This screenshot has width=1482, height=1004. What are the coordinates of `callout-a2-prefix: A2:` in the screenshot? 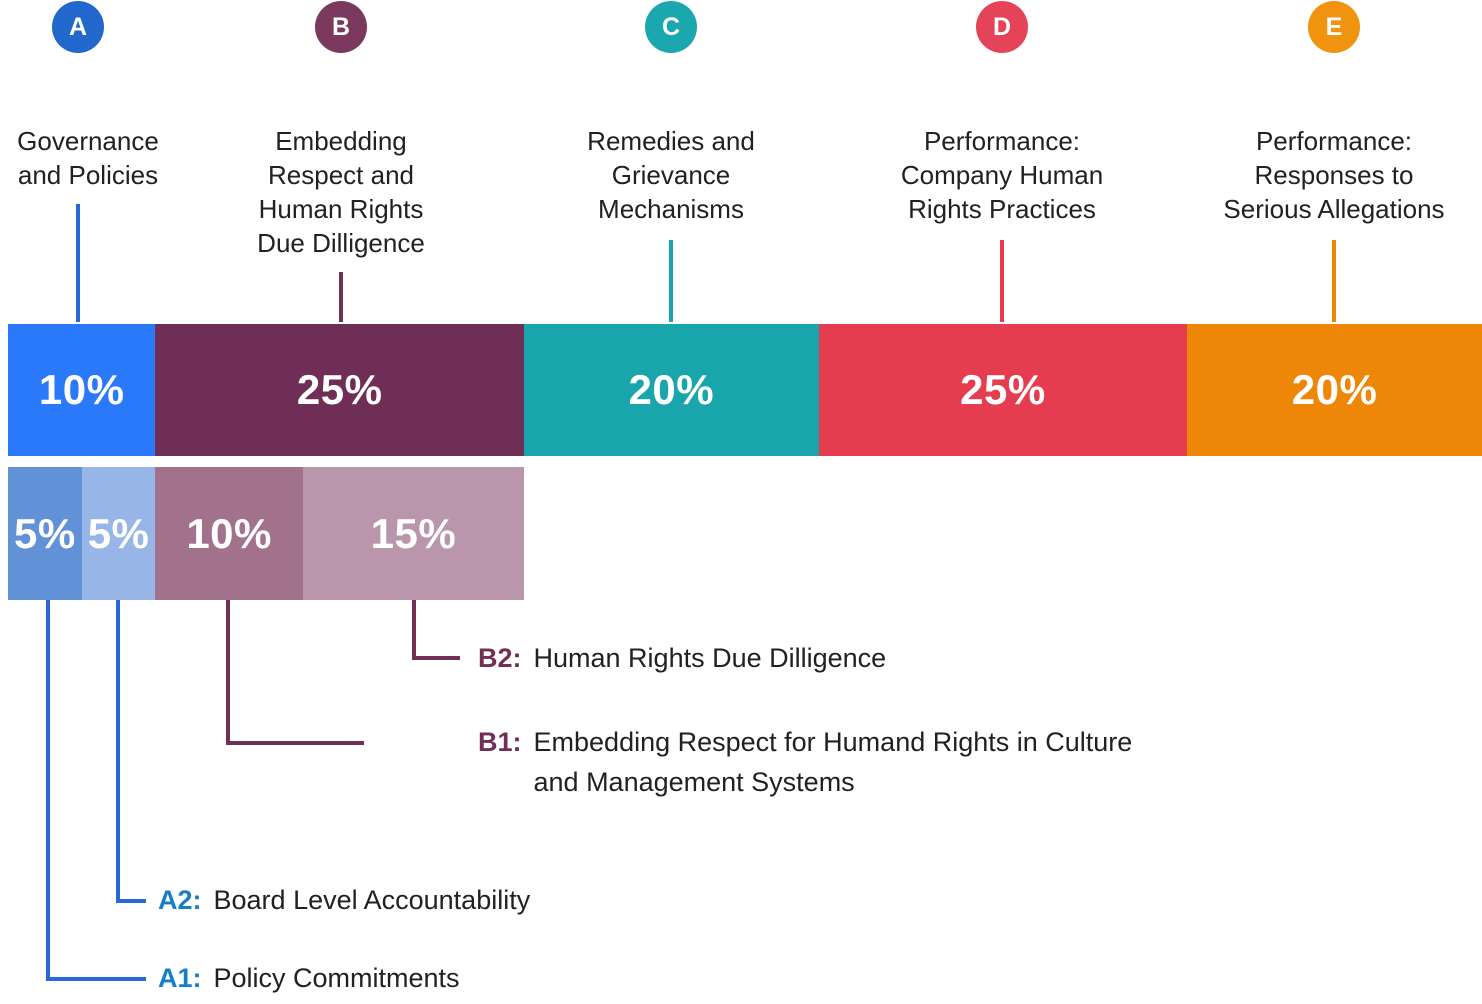 It's located at (180, 900).